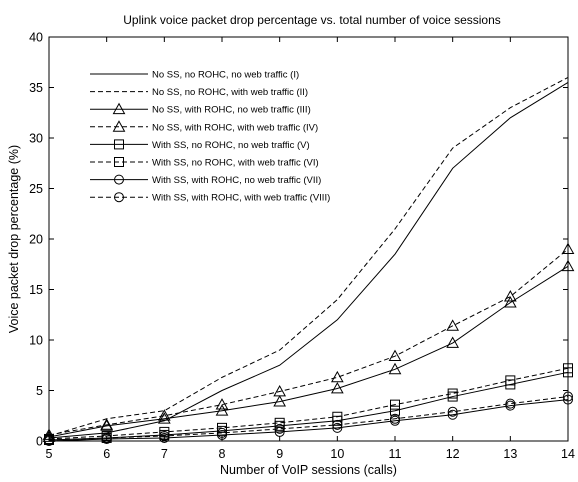 Image resolution: width=578 pixels, height=482 pixels. Describe the element at coordinates (308, 470) in the screenshot. I see `x-axis-label: Number of VoIP sessions (calls)` at that location.